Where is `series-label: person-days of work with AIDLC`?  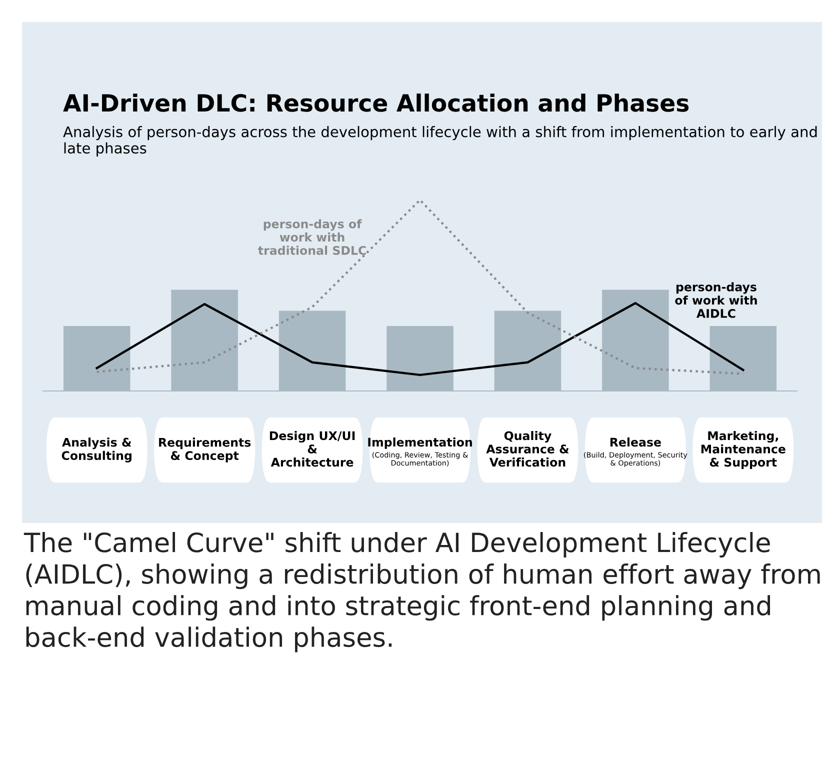
series-label: person-days of work with AIDLC is located at coordinates (716, 300).